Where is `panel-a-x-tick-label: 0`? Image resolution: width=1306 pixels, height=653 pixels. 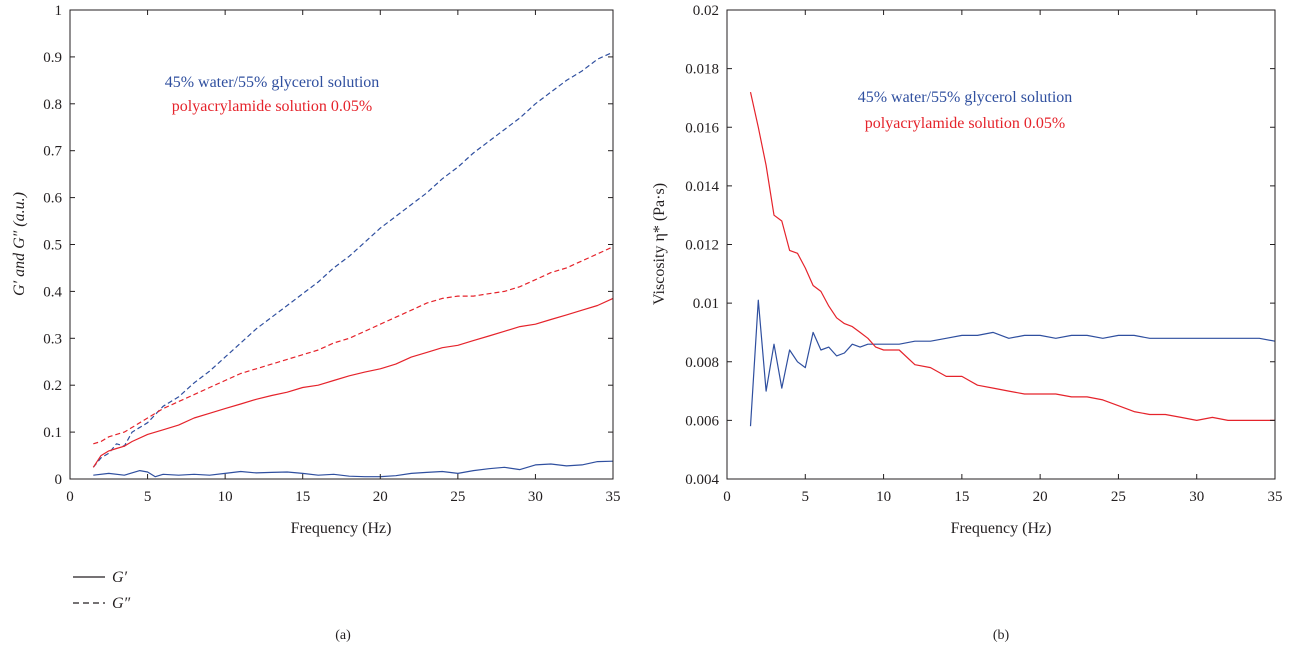 panel-a-x-tick-label: 0 is located at coordinates (70, 497).